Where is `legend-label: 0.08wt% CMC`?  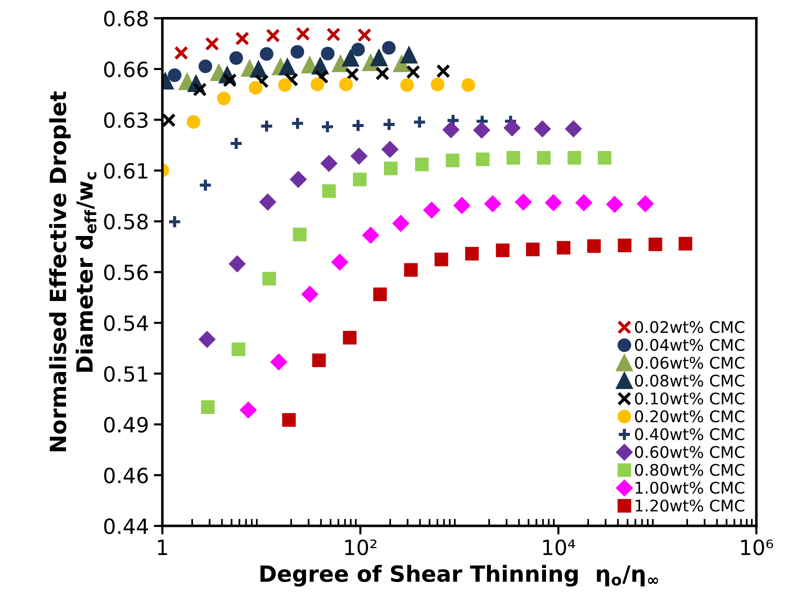
legend-label: 0.08wt% CMC is located at coordinates (689, 380).